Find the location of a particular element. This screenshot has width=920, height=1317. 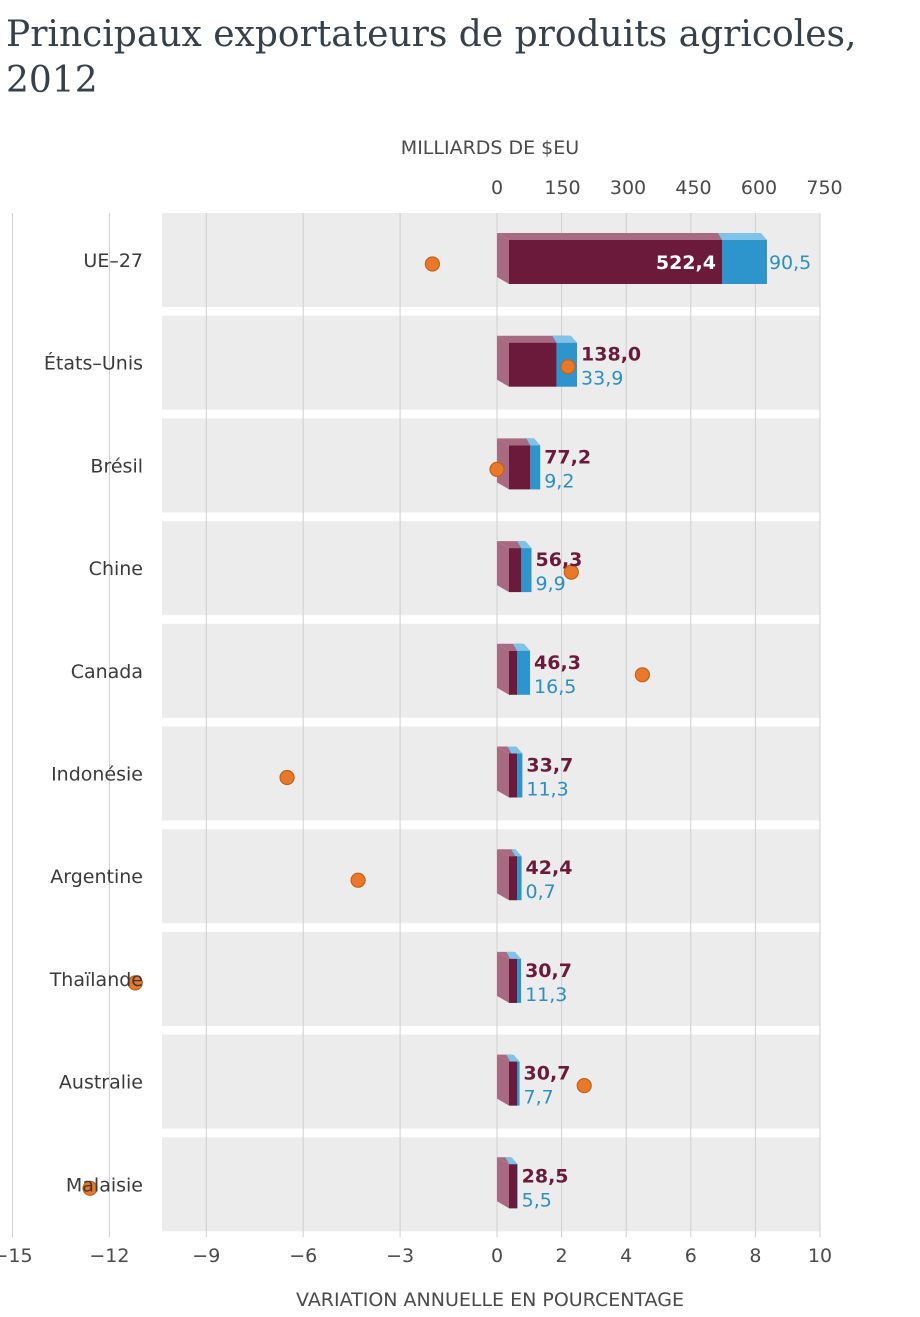

bottom-tick-label: 10 is located at coordinates (820, 1256).